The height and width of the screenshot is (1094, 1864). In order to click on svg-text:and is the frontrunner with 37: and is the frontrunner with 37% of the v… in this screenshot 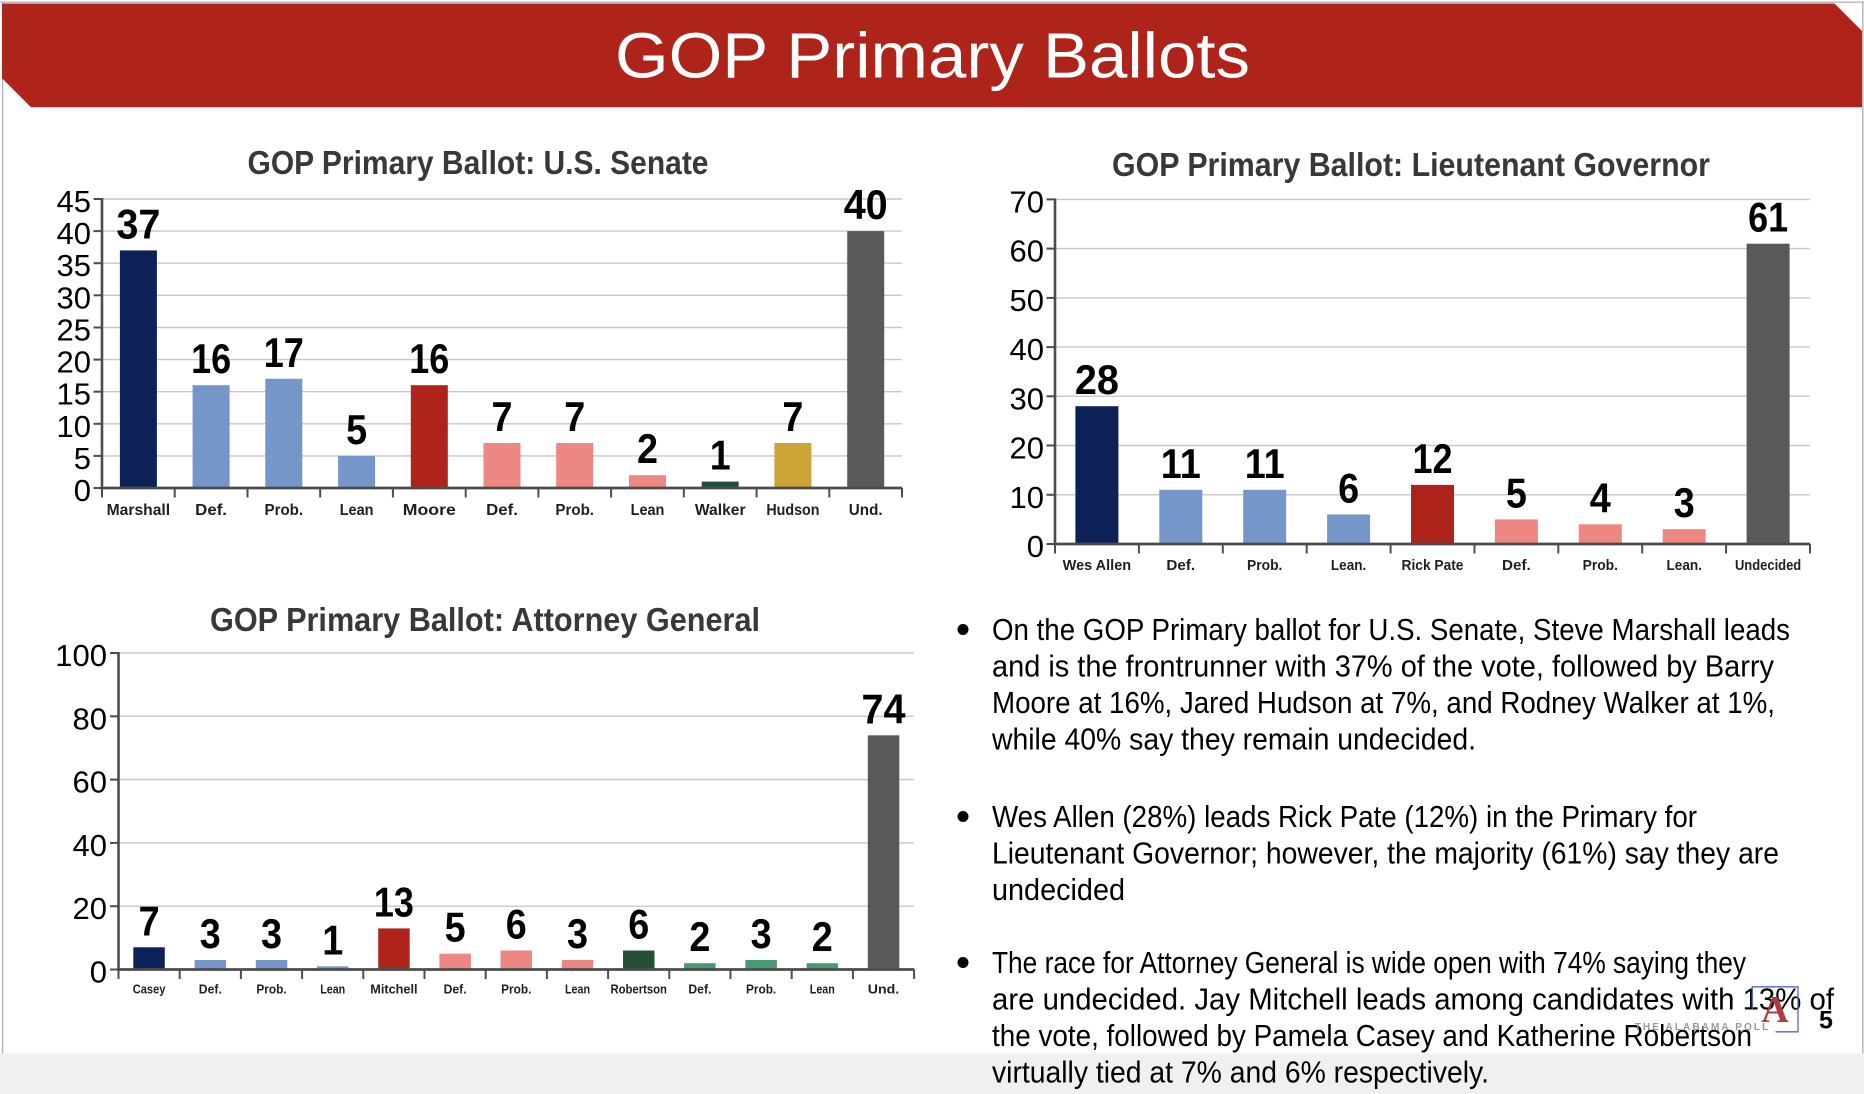, I will do `click(1383, 666)`.